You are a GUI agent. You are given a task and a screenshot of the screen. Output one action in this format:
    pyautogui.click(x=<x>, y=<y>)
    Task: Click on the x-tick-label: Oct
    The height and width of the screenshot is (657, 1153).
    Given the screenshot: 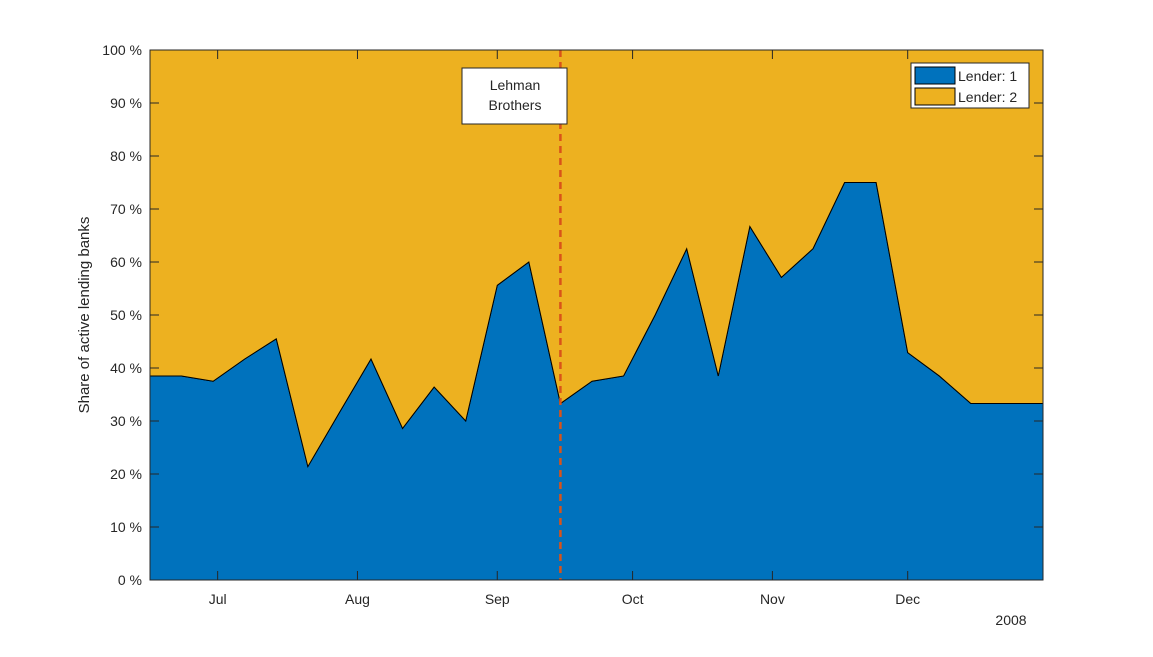 What is the action you would take?
    pyautogui.click(x=633, y=599)
    